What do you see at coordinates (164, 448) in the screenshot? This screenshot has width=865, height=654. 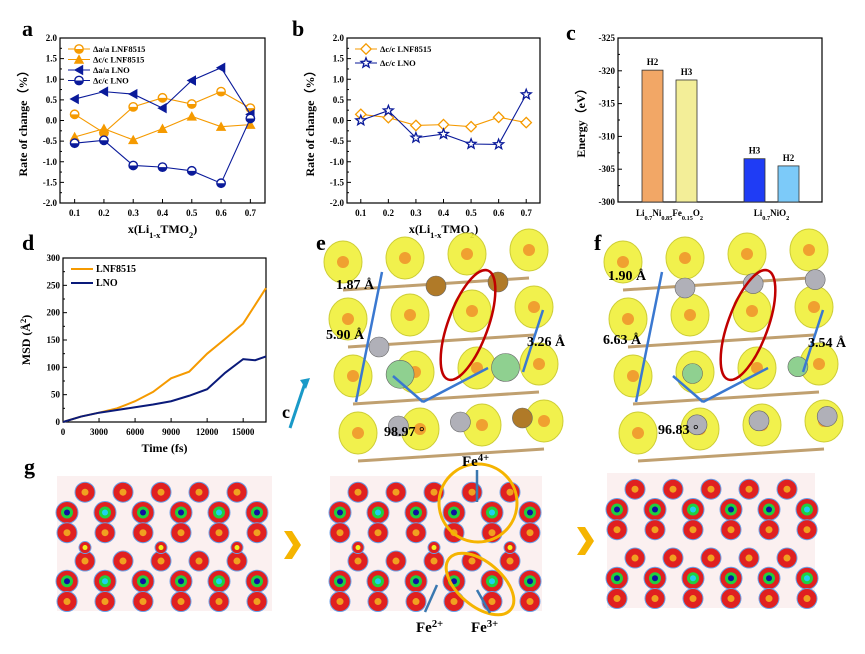 I see `x-axis-title: Time (fs)` at bounding box center [164, 448].